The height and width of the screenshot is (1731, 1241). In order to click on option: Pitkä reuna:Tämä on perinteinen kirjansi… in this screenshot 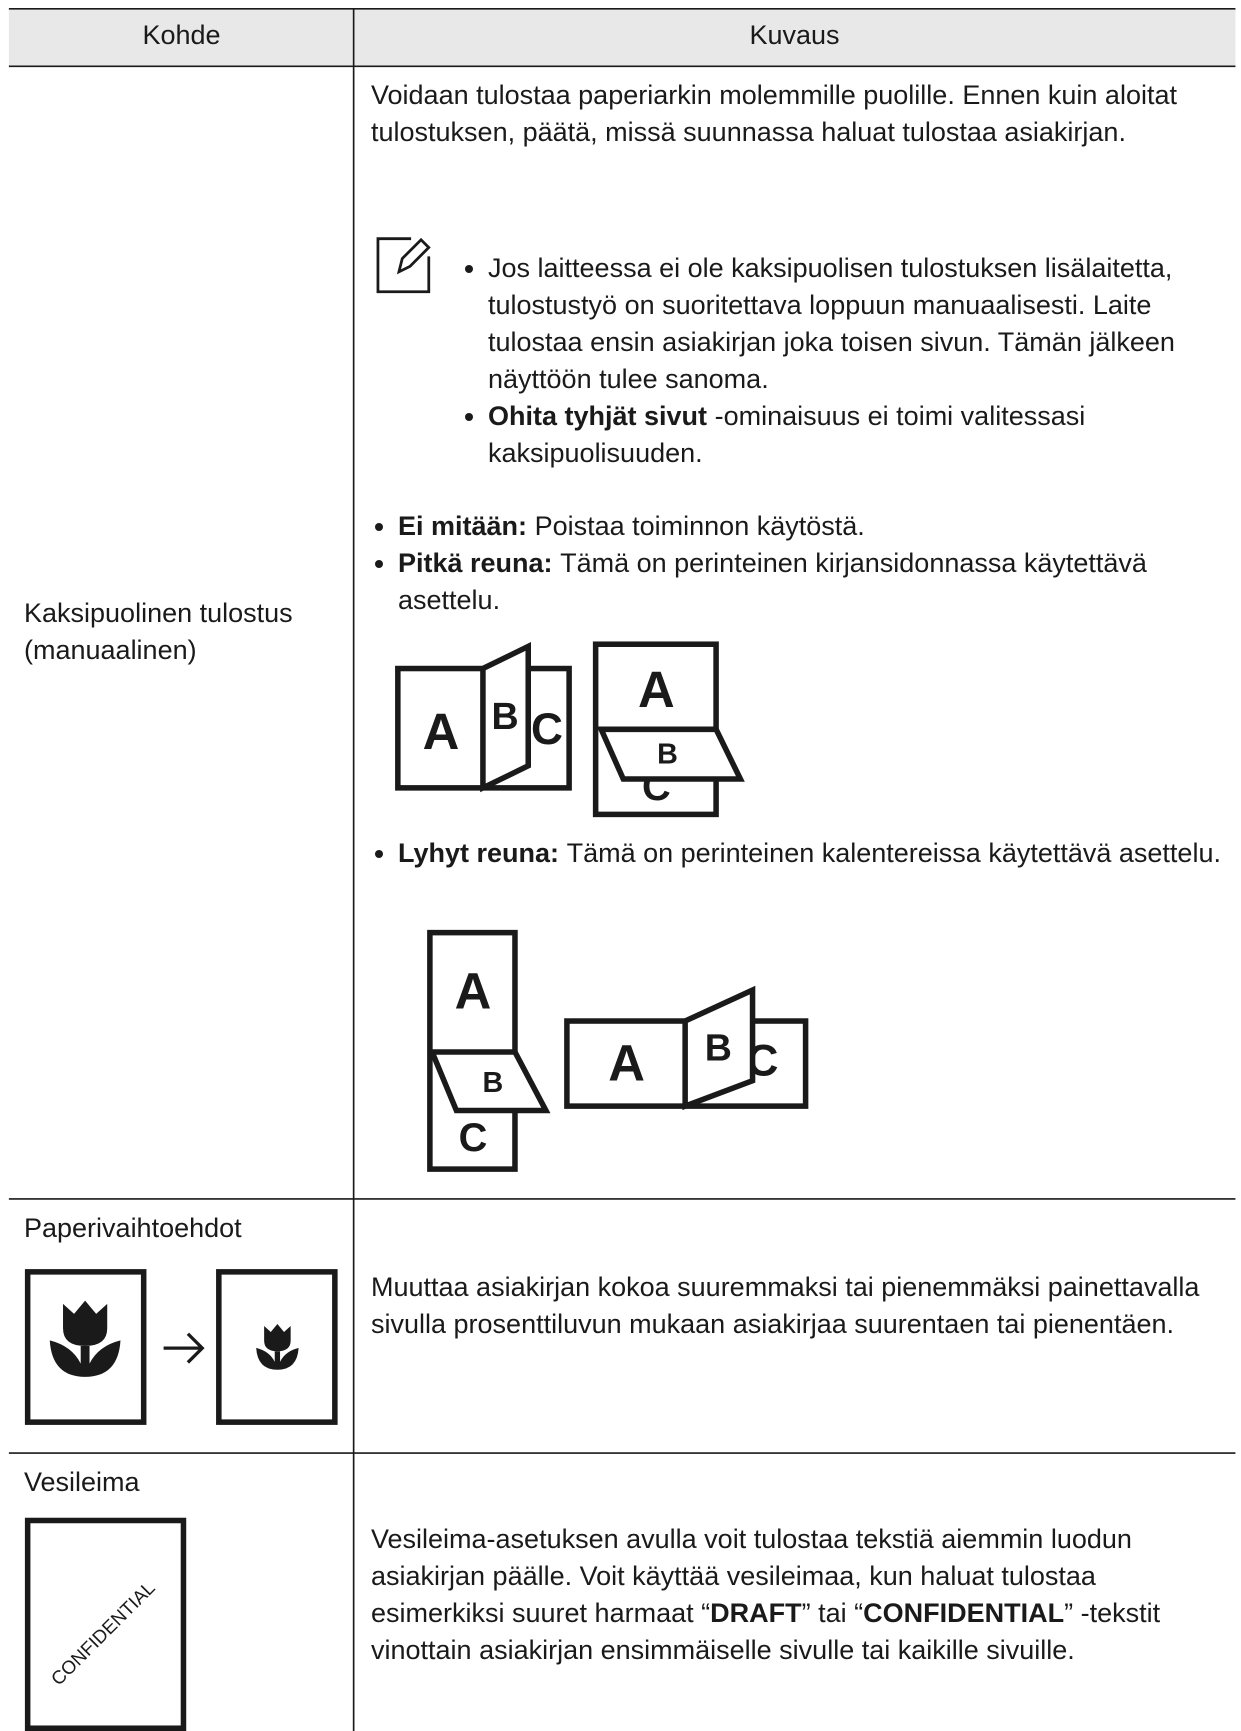, I will do `click(813, 582)`.